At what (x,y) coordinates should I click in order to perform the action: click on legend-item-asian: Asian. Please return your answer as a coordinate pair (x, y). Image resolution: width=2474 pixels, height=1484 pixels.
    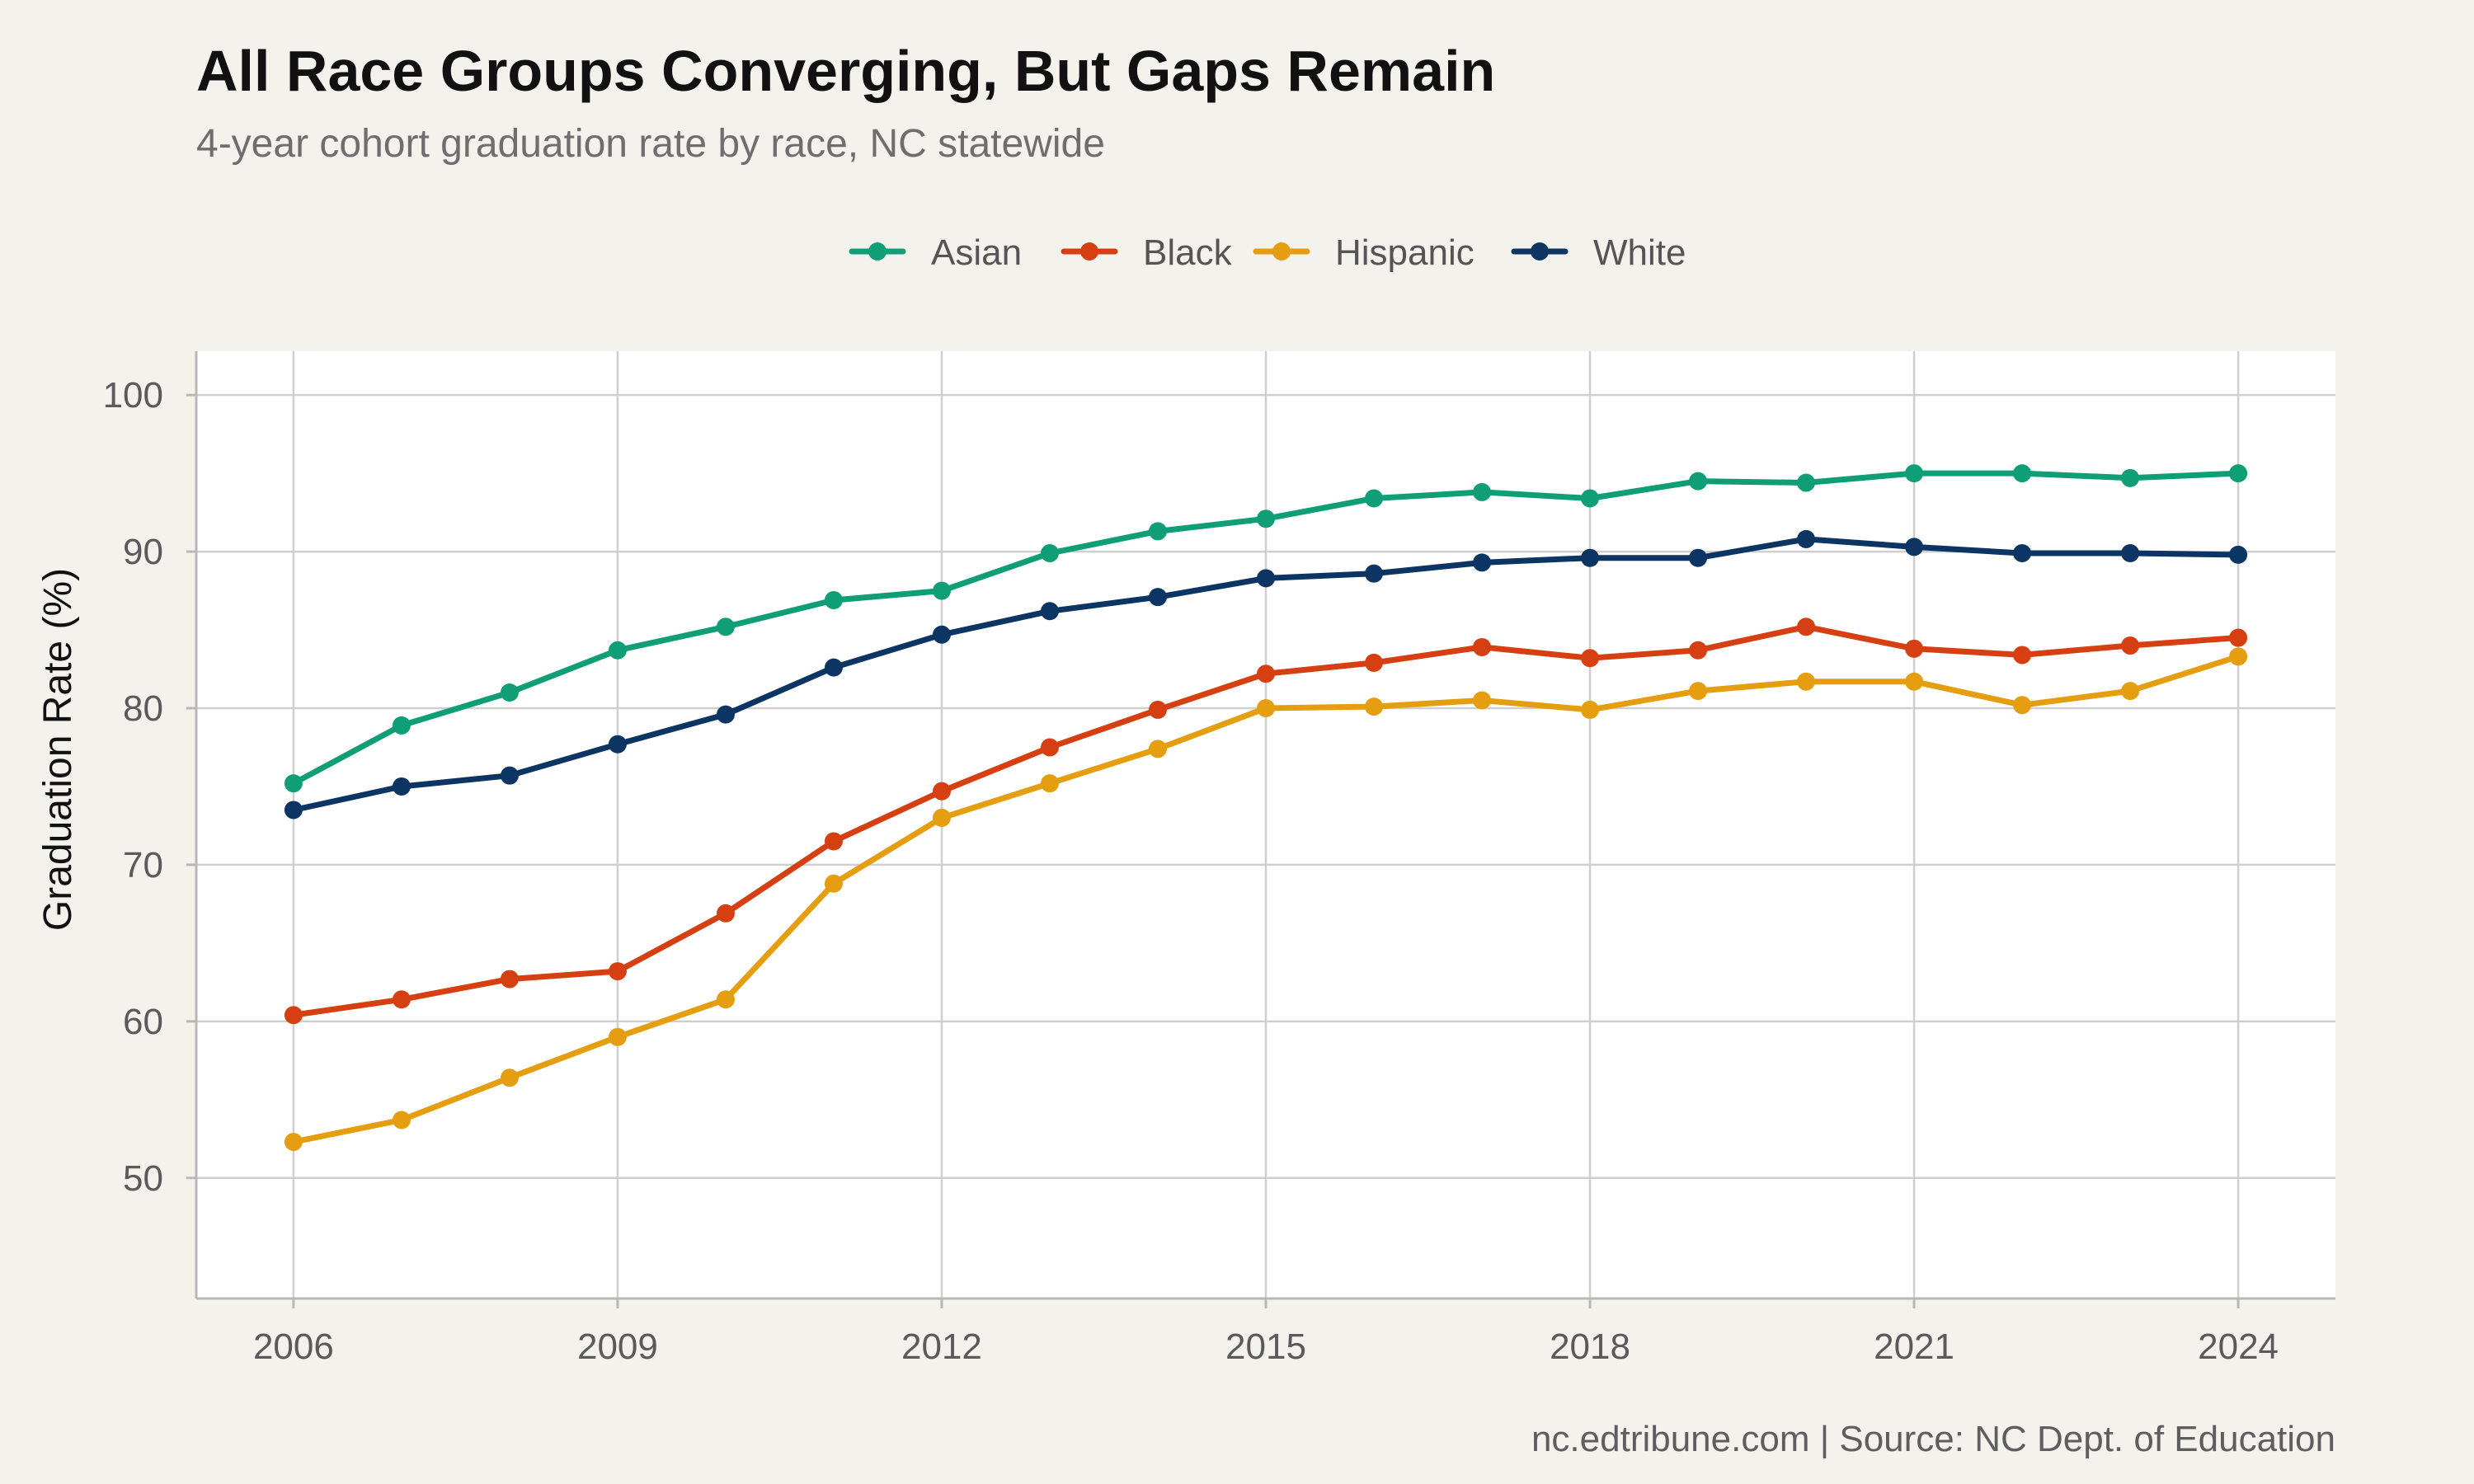
    Looking at the image, I should click on (935, 252).